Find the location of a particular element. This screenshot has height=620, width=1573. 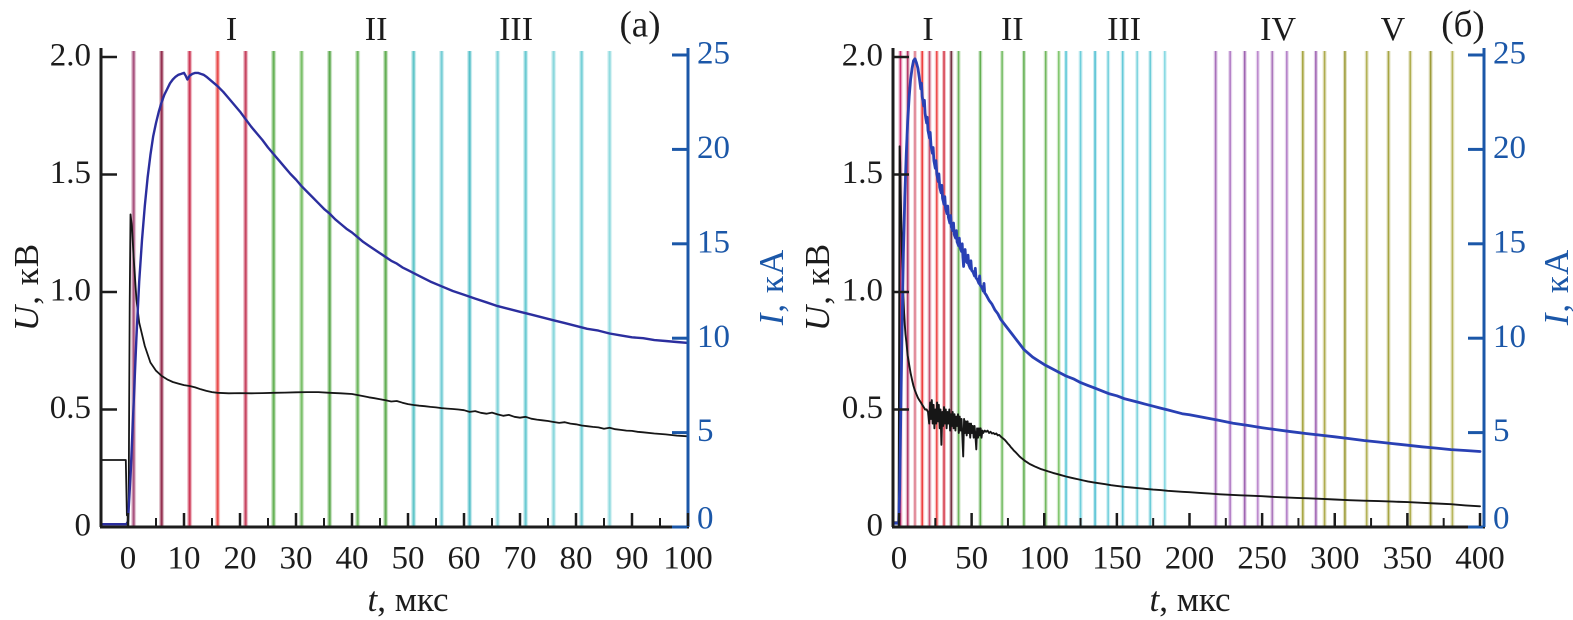

x-tick-label: 90 is located at coordinates (632, 559).